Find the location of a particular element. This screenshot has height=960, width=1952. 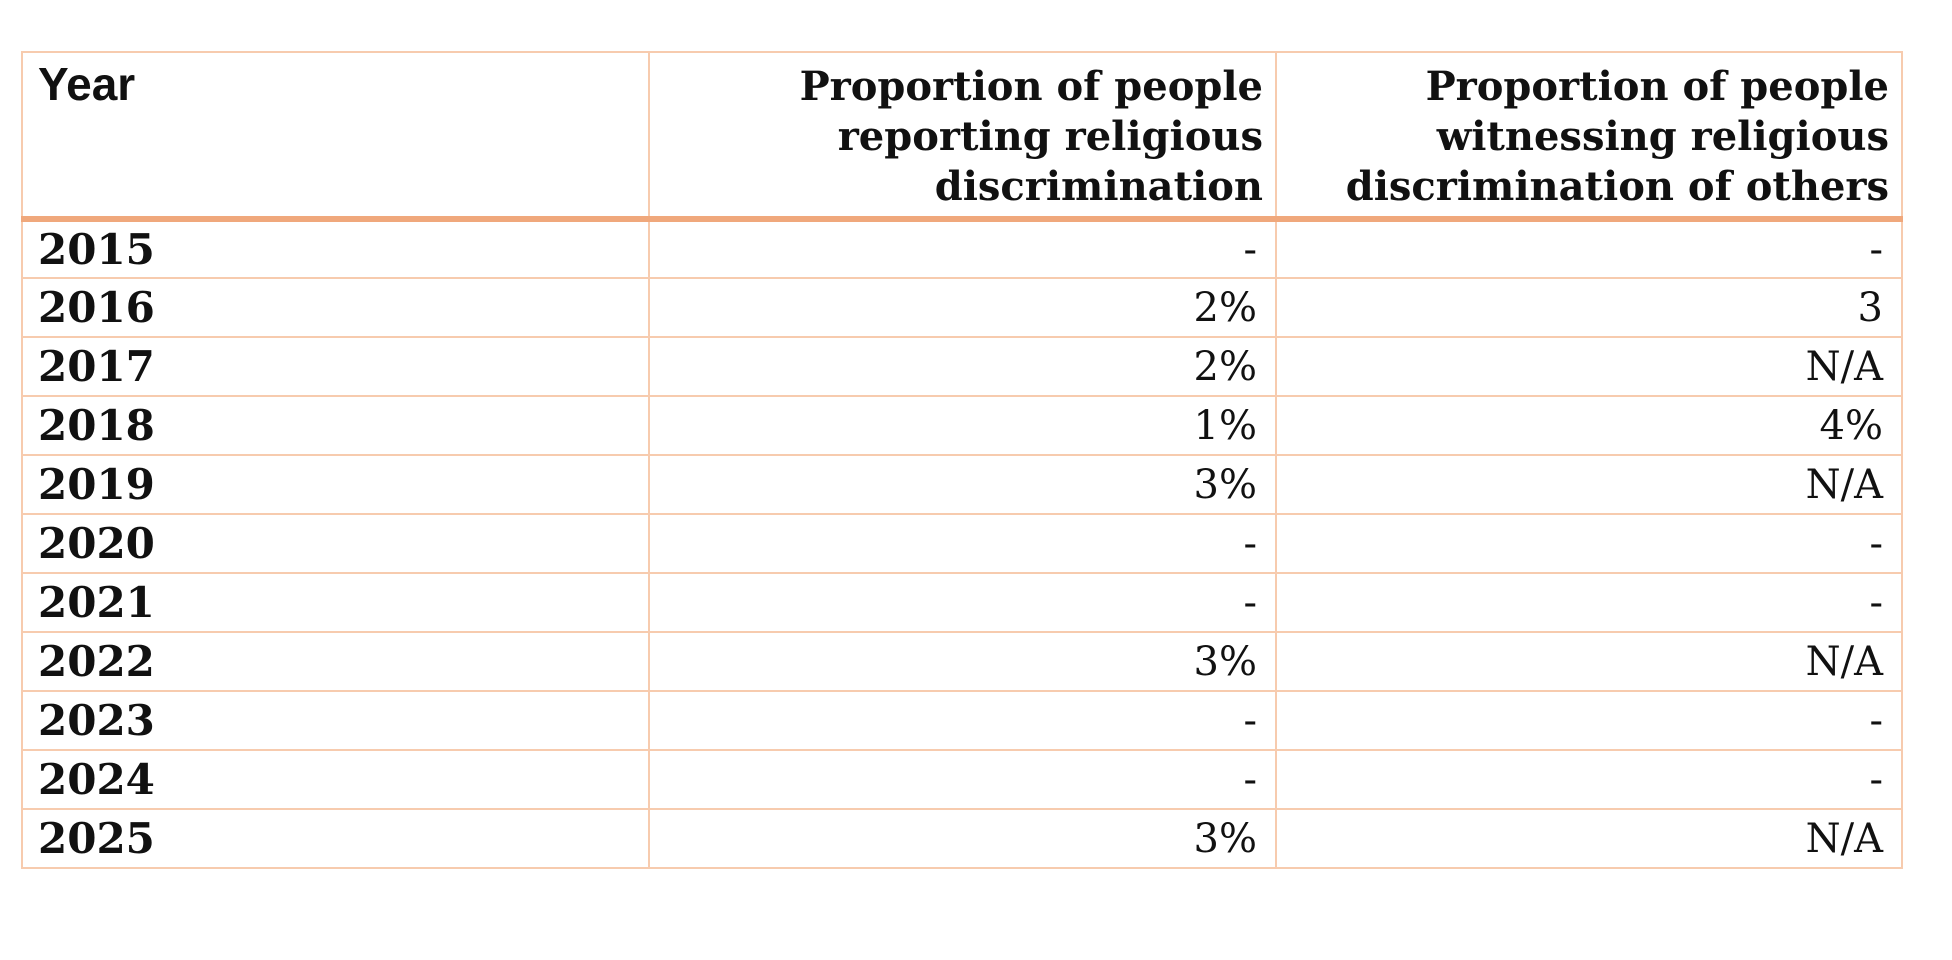

table-row-2017: 2017 2% N/A is located at coordinates (962, 366).